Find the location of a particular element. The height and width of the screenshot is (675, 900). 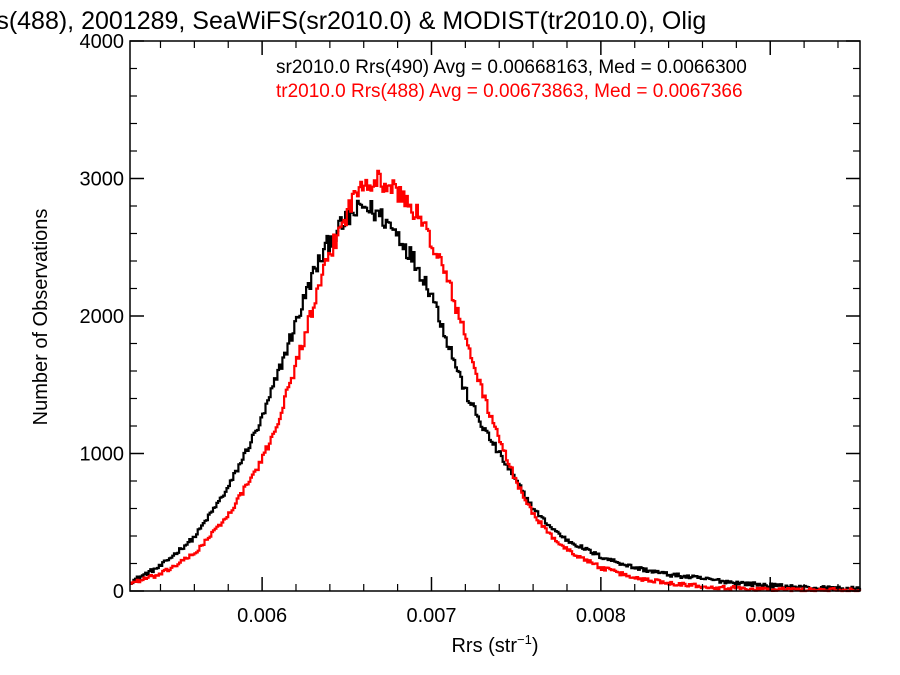

y-tick-label: 4000 is located at coordinates (102, 42).